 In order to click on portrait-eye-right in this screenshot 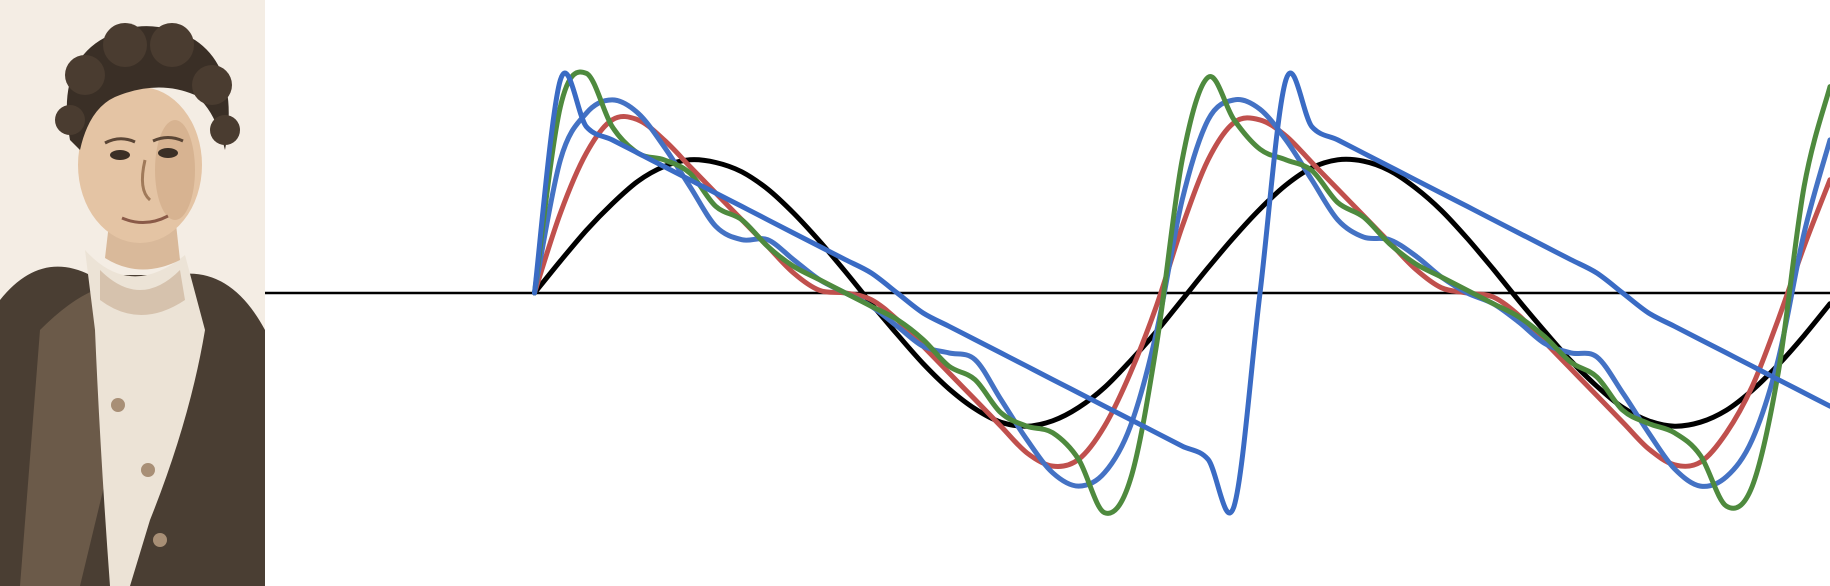, I will do `click(168, 153)`.